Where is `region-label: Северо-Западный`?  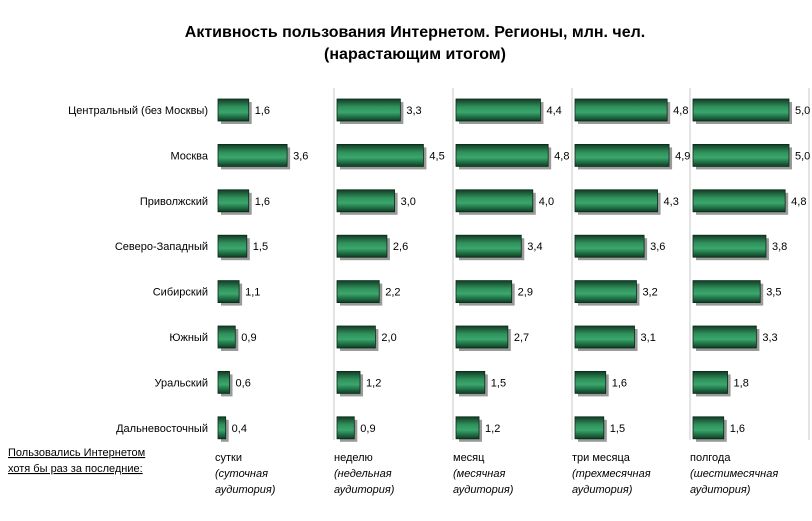 region-label: Северо-Западный is located at coordinates (161, 247).